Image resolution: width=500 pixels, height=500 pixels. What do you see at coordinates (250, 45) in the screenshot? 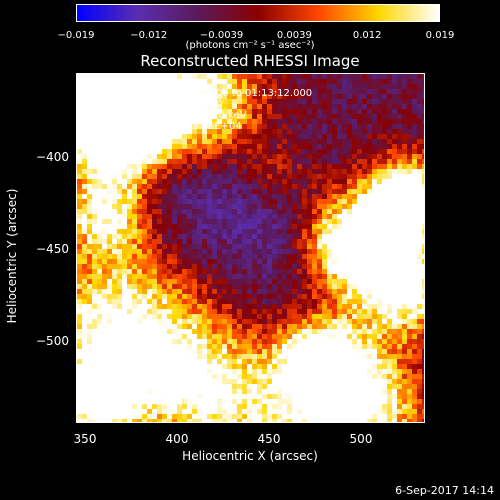
I see `colorbar-unit-label: (photons cm⁻² s⁻¹ asec⁻²)` at bounding box center [250, 45].